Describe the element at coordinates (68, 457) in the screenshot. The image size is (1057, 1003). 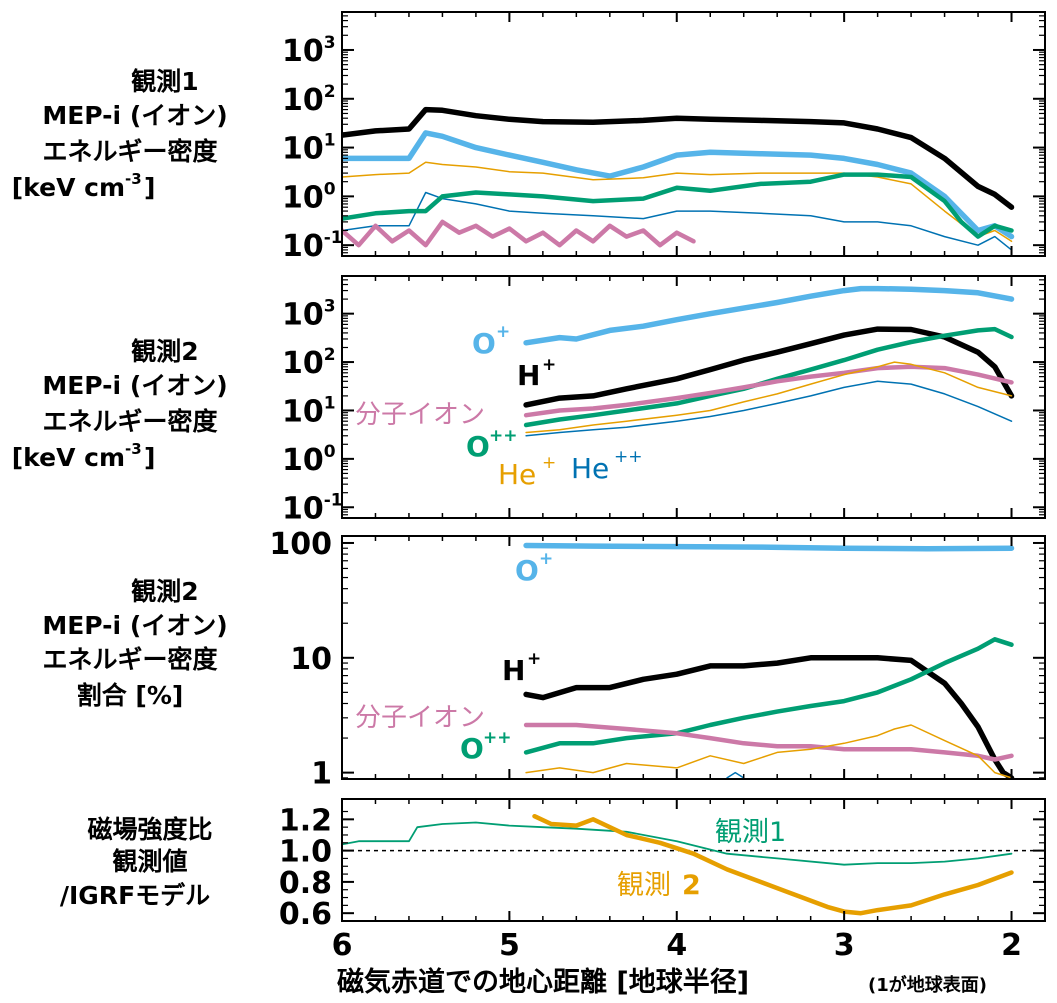
I see `panel2-label-line4: [keV cm` at that location.